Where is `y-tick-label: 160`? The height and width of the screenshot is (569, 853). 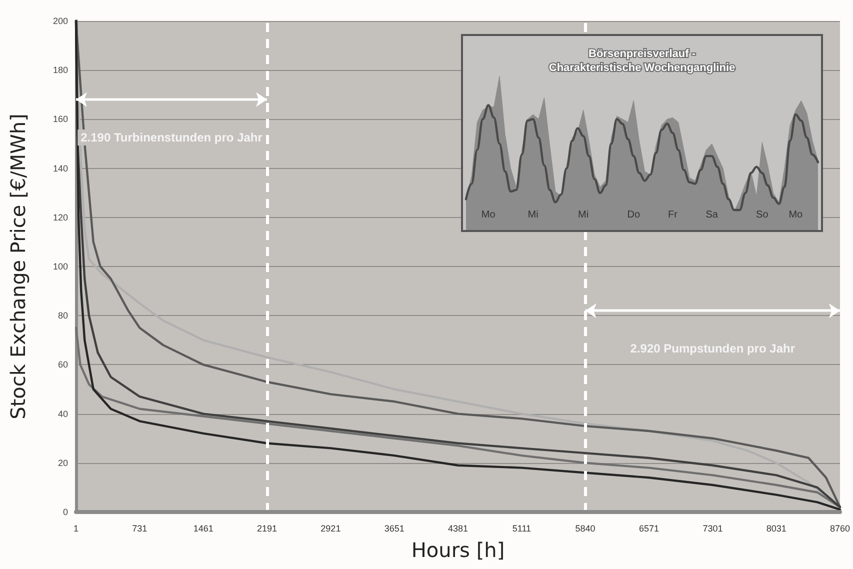
y-tick-label: 160 is located at coordinates (60, 119).